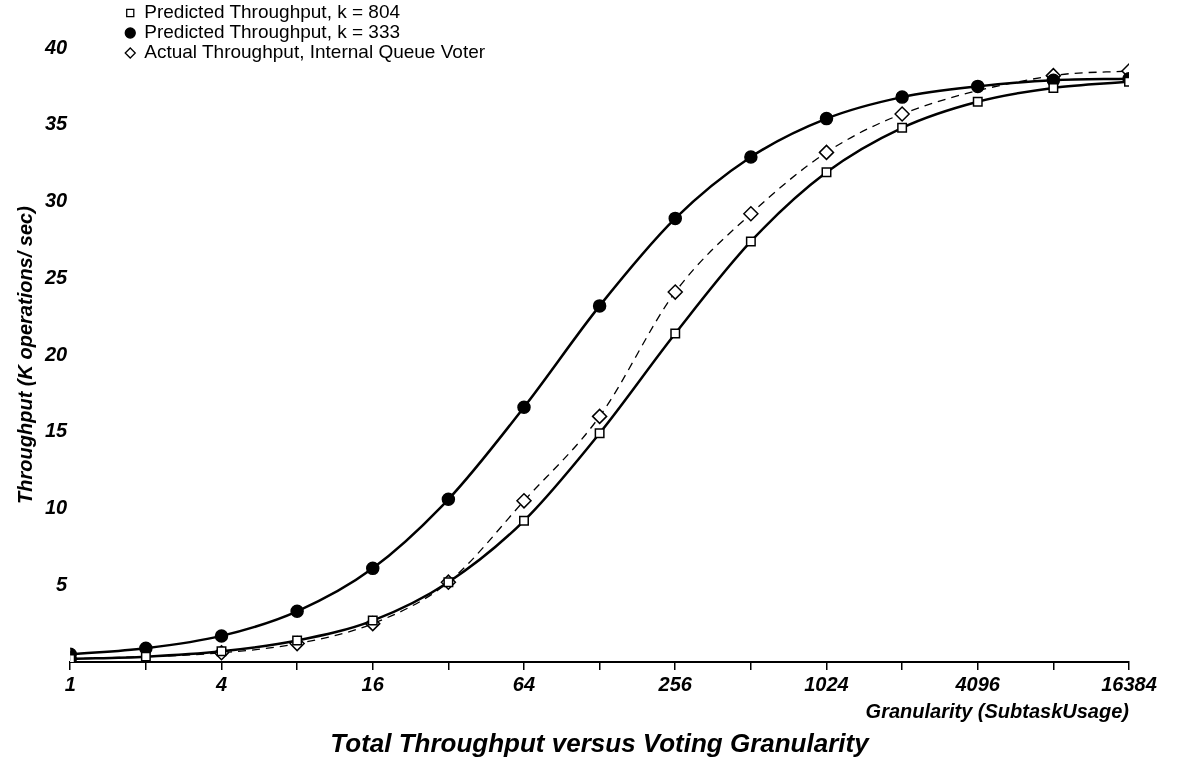 The width and height of the screenshot is (1199, 766). Describe the element at coordinates (315, 52) in the screenshot. I see `legend-label: Actual Throughput, Internal Queue Voter` at that location.